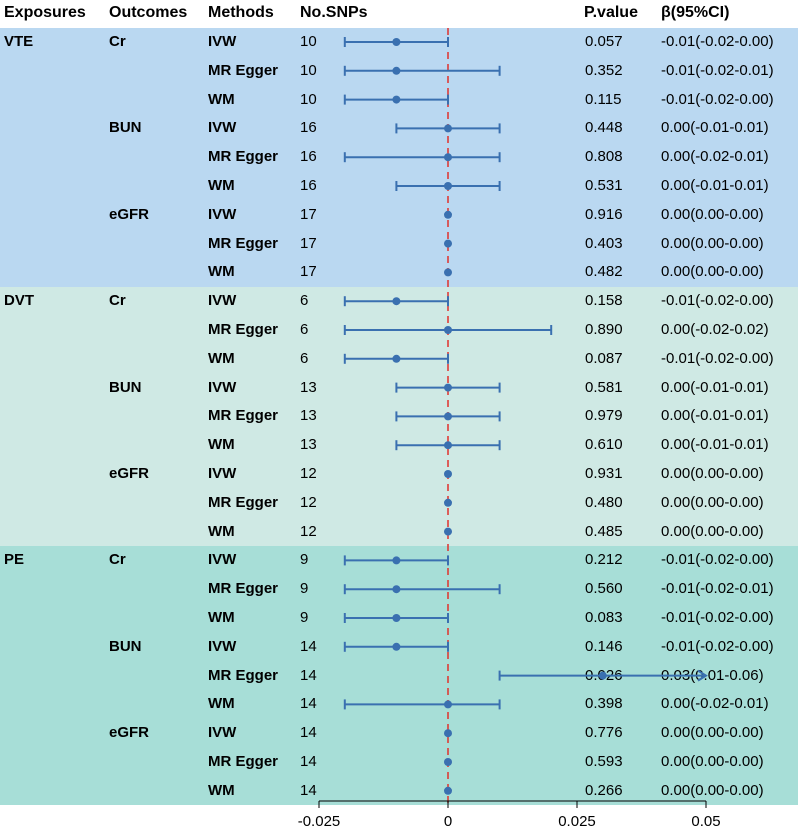 The width and height of the screenshot is (800, 836). Describe the element at coordinates (604, 329) in the screenshot. I see `pvalue-value: 0.890` at that location.